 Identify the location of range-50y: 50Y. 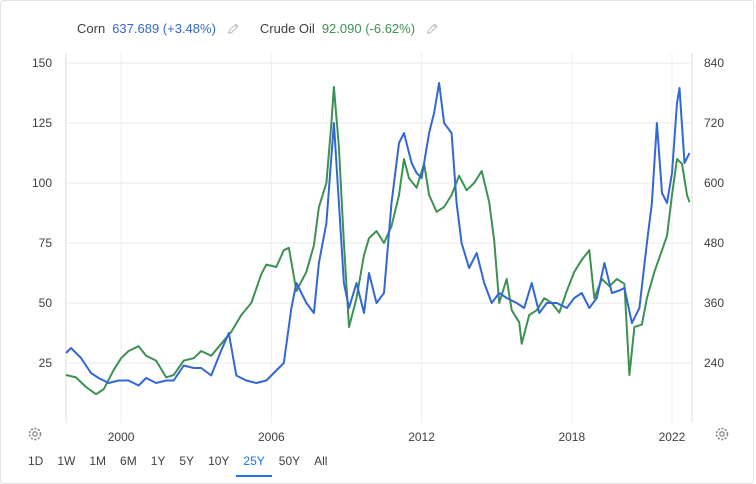
(289, 461).